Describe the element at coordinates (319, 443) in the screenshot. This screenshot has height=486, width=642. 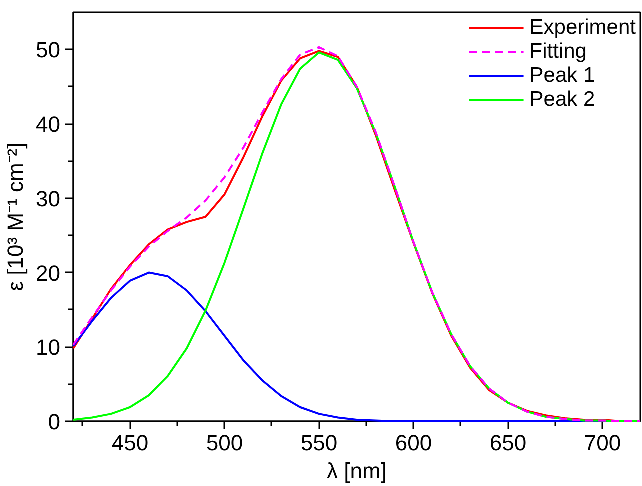
I see `x-tick-label: 550` at that location.